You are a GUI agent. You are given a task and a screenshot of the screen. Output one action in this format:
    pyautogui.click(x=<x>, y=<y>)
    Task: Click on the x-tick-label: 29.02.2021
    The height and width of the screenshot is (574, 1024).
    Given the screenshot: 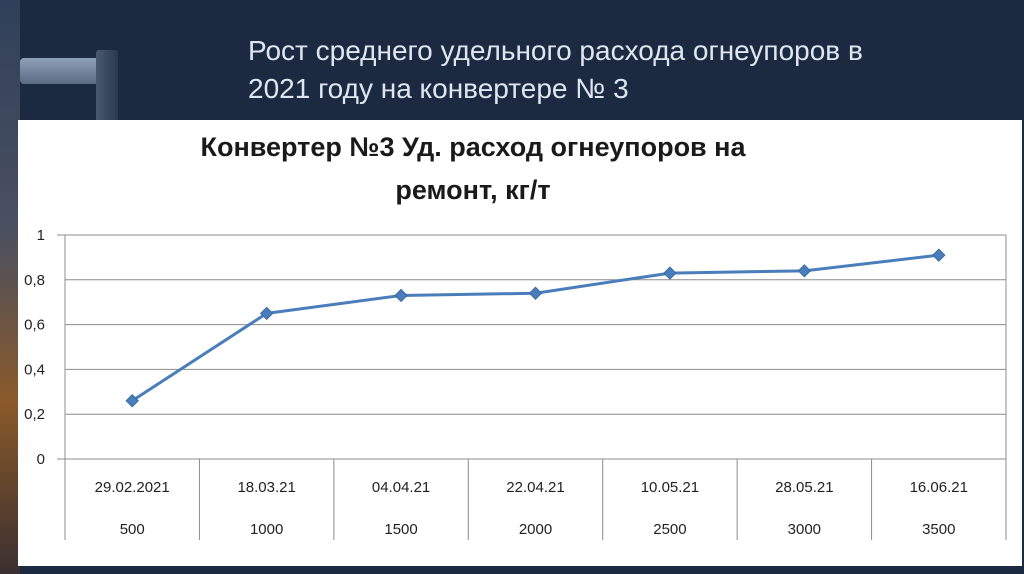 What is the action you would take?
    pyautogui.click(x=132, y=487)
    